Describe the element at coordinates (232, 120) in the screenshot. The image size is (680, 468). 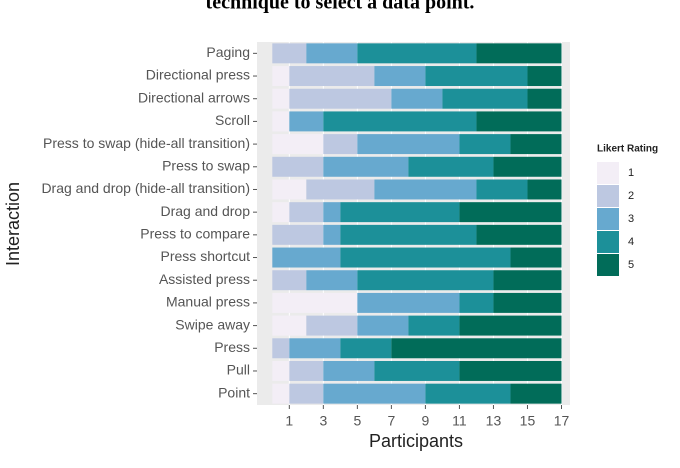
I see `y-tick-label: Scroll` at that location.